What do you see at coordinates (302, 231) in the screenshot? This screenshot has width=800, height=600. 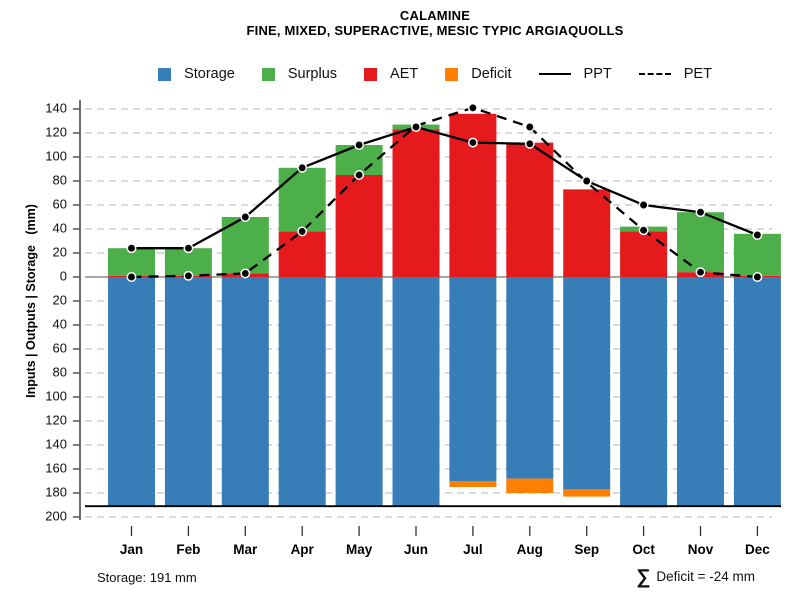 I see `pet-marker-apr` at bounding box center [302, 231].